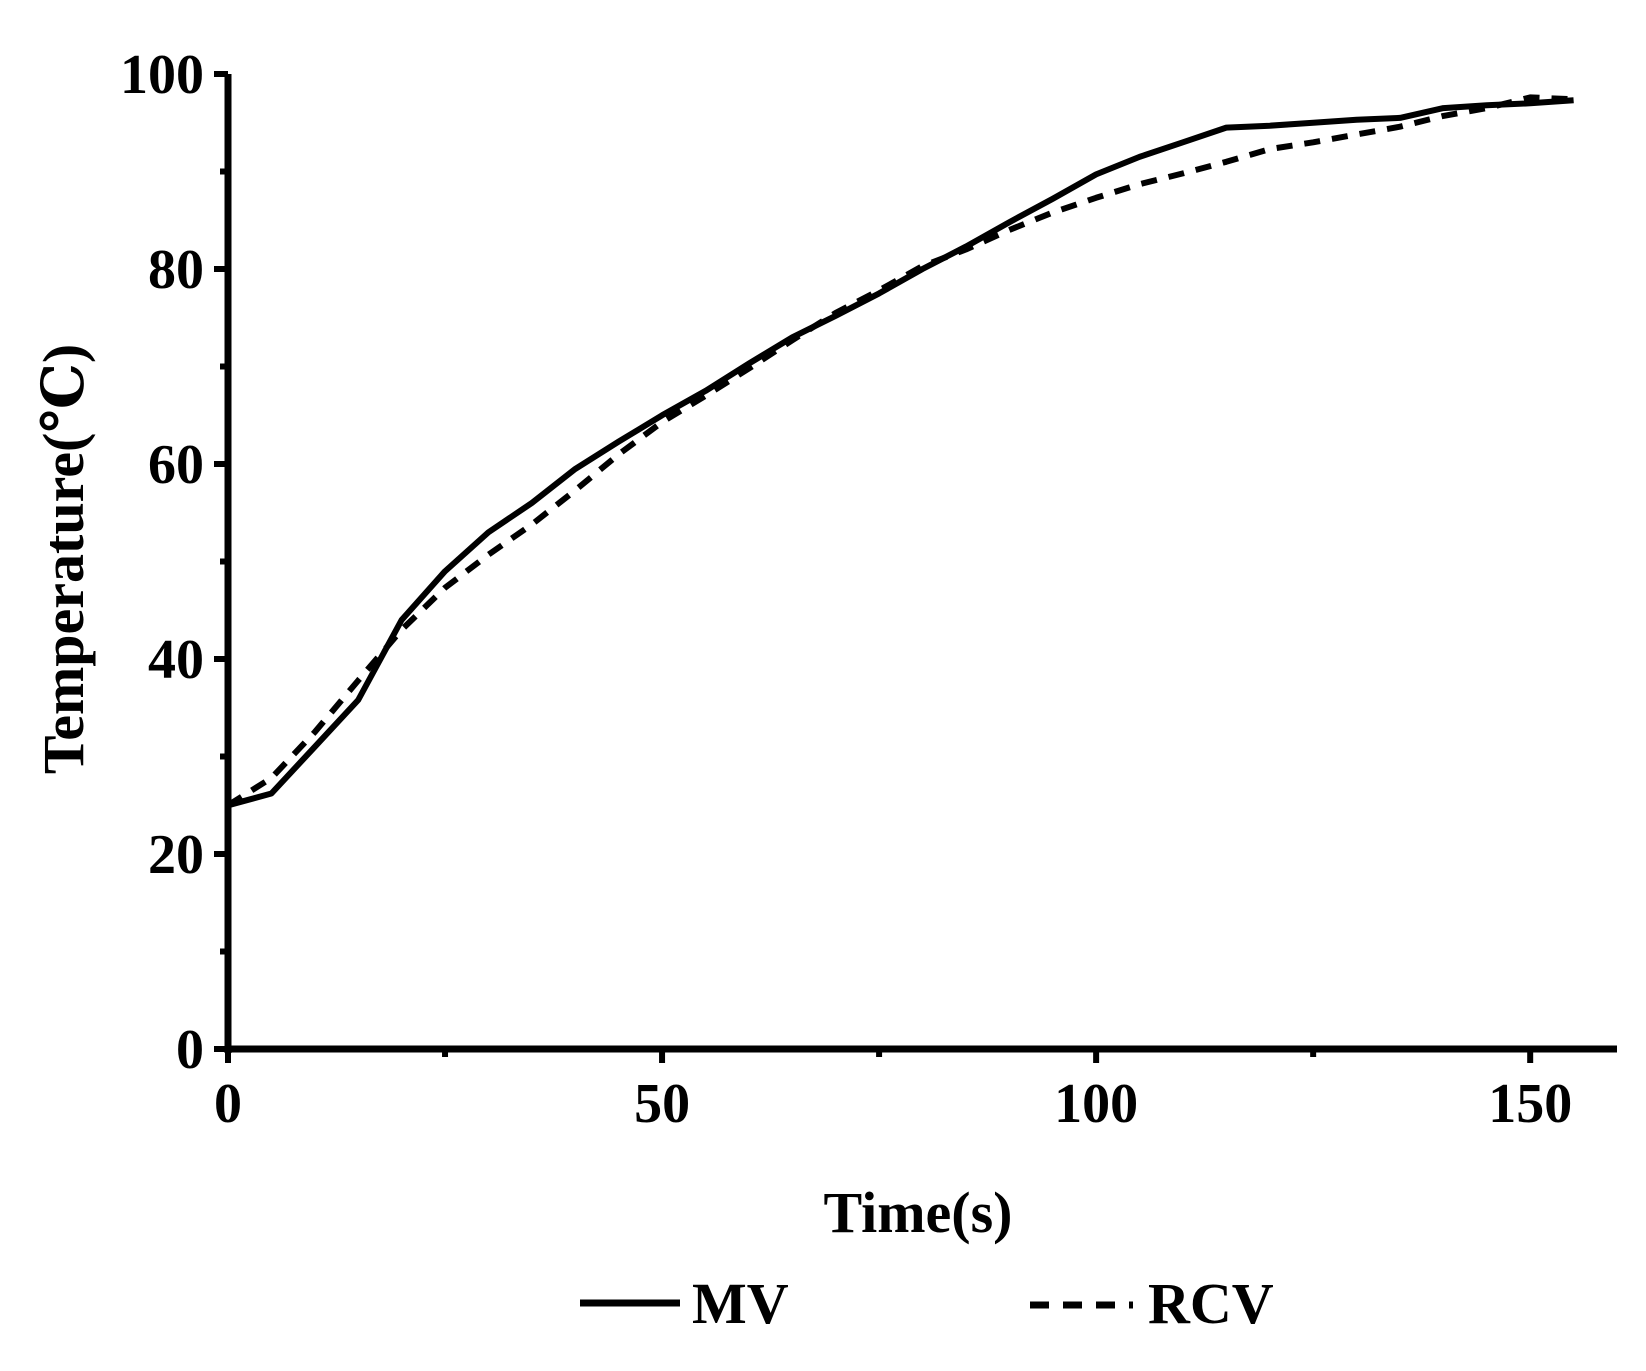 This screenshot has height=1371, width=1646. What do you see at coordinates (662, 1104) in the screenshot?
I see `x-tick-label: 50` at bounding box center [662, 1104].